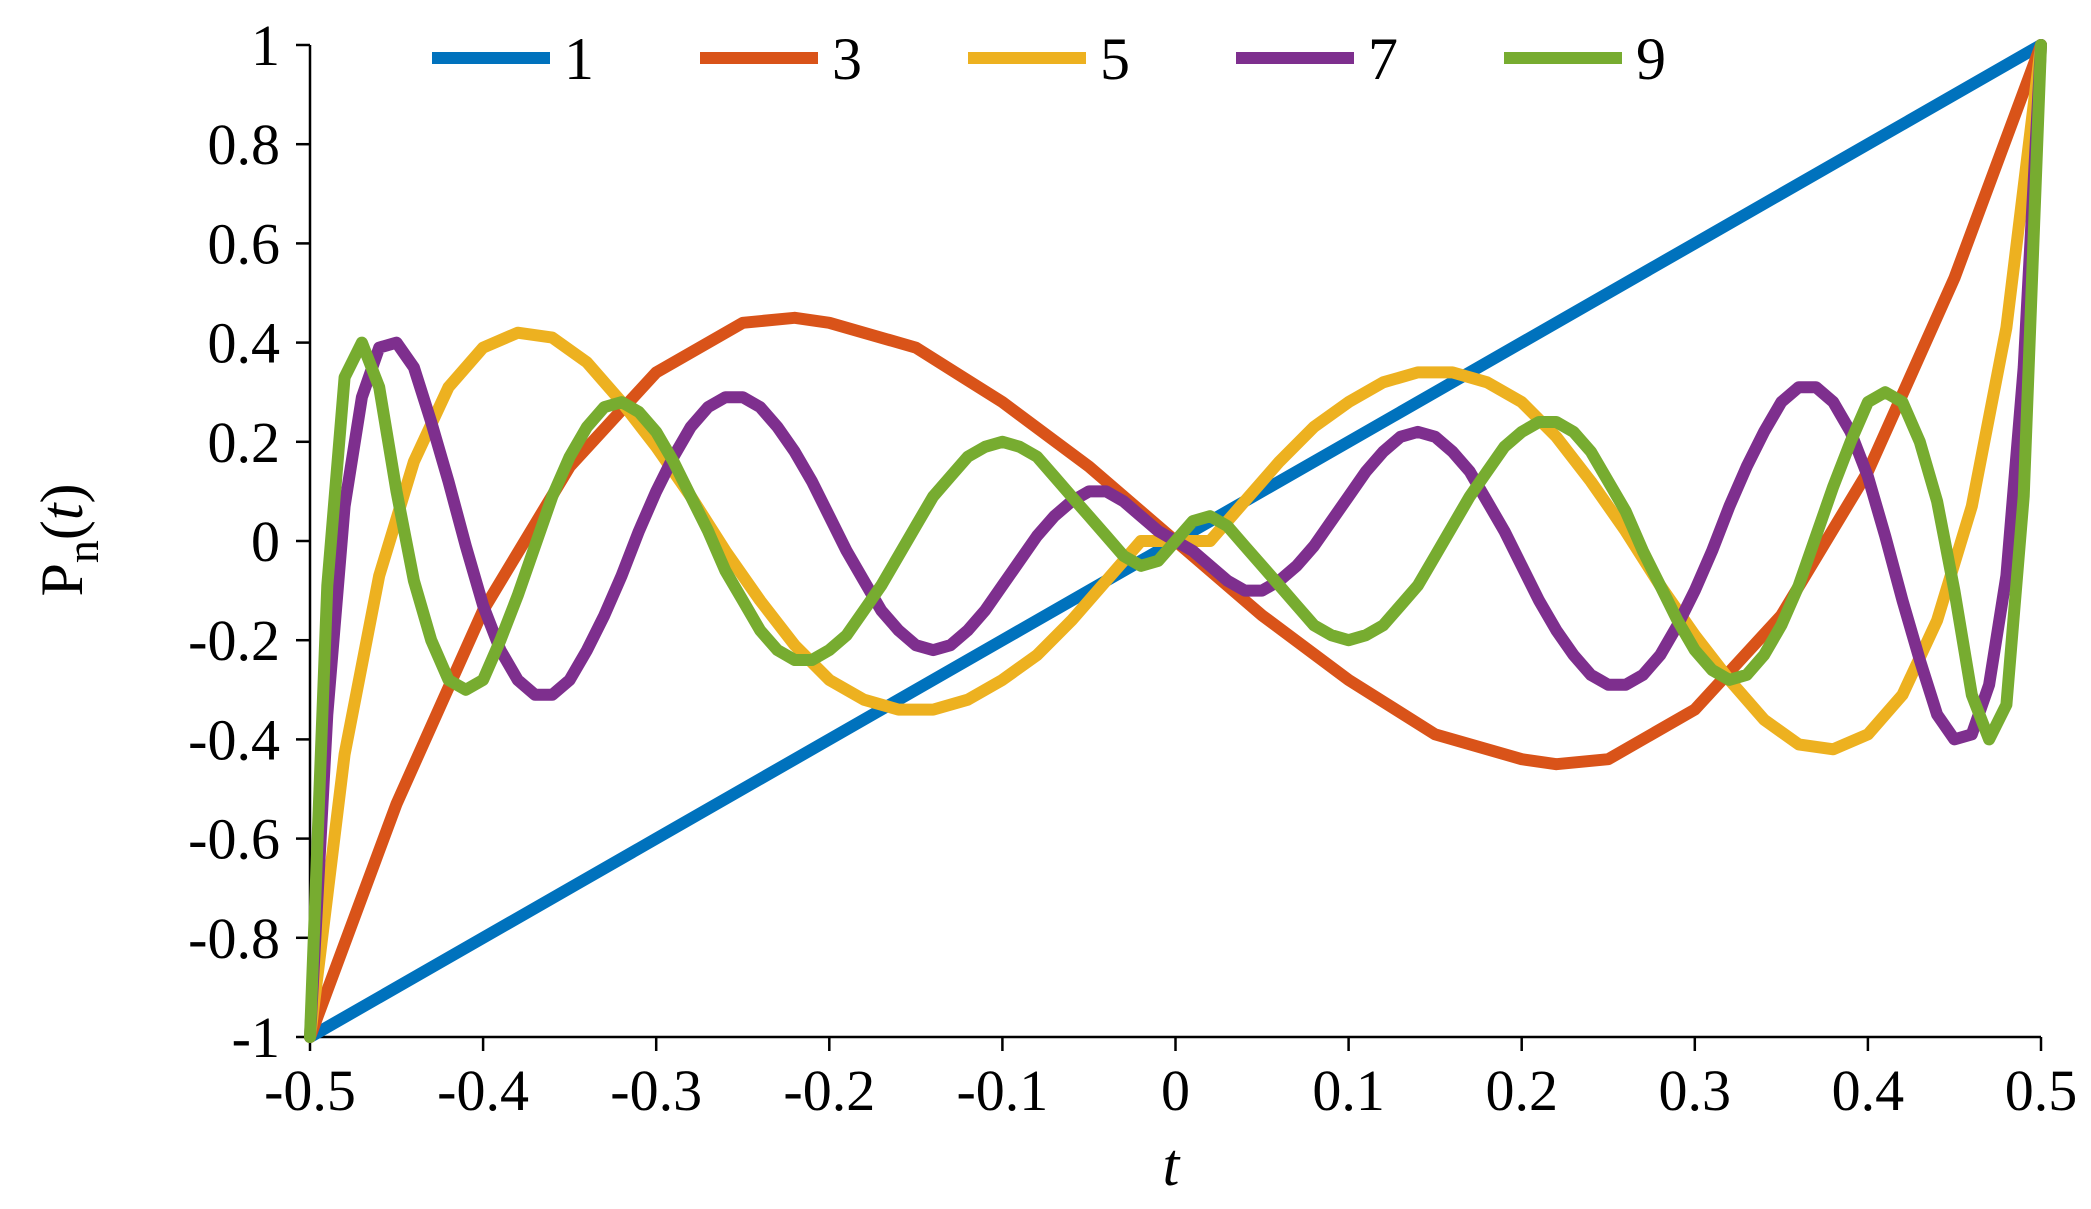 The image size is (2091, 1209). What do you see at coordinates (62, 493) in the screenshot?
I see `y-axis-title-close: )` at bounding box center [62, 493].